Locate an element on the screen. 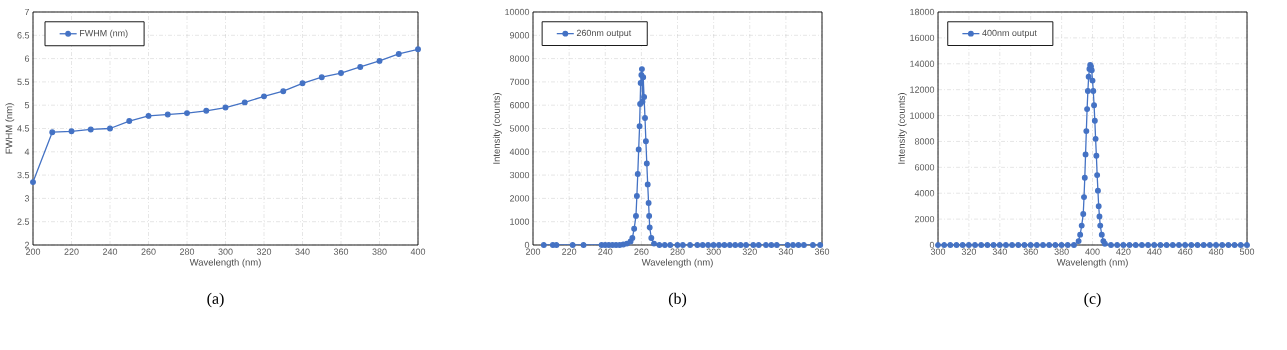  y-tick-label: 3.5 is located at coordinates (23, 175).